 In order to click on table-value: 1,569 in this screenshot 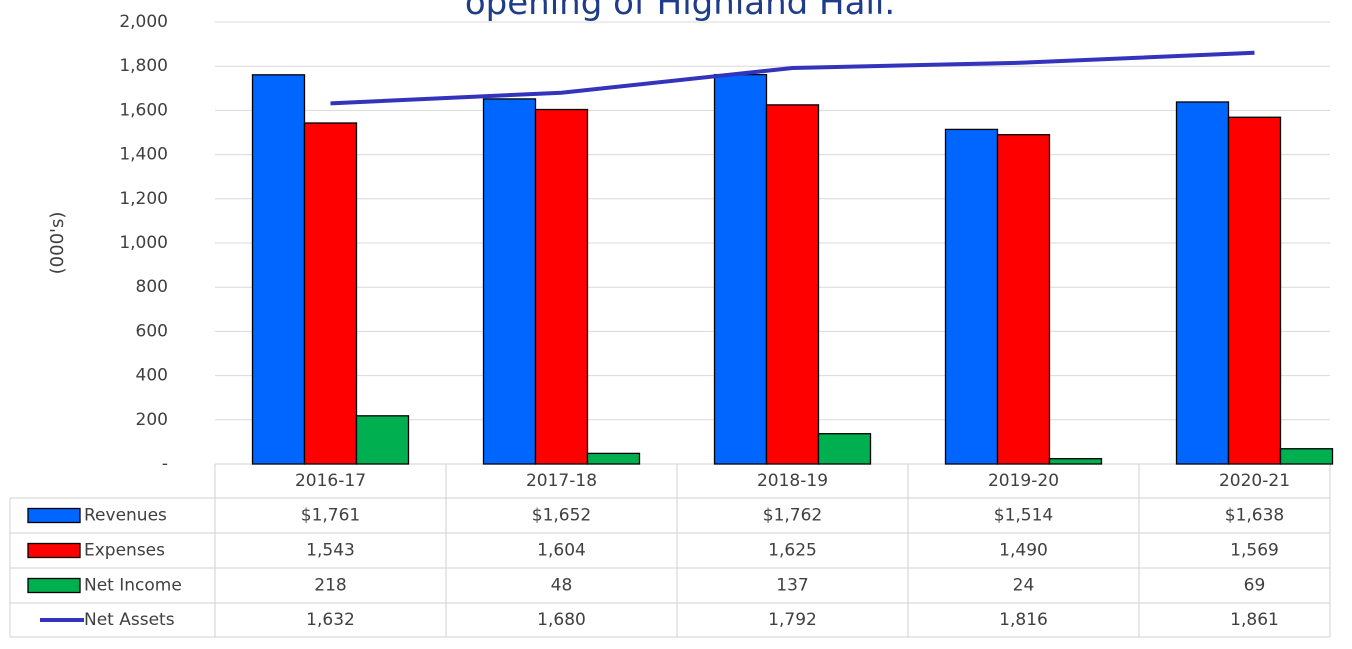, I will do `click(1254, 551)`.